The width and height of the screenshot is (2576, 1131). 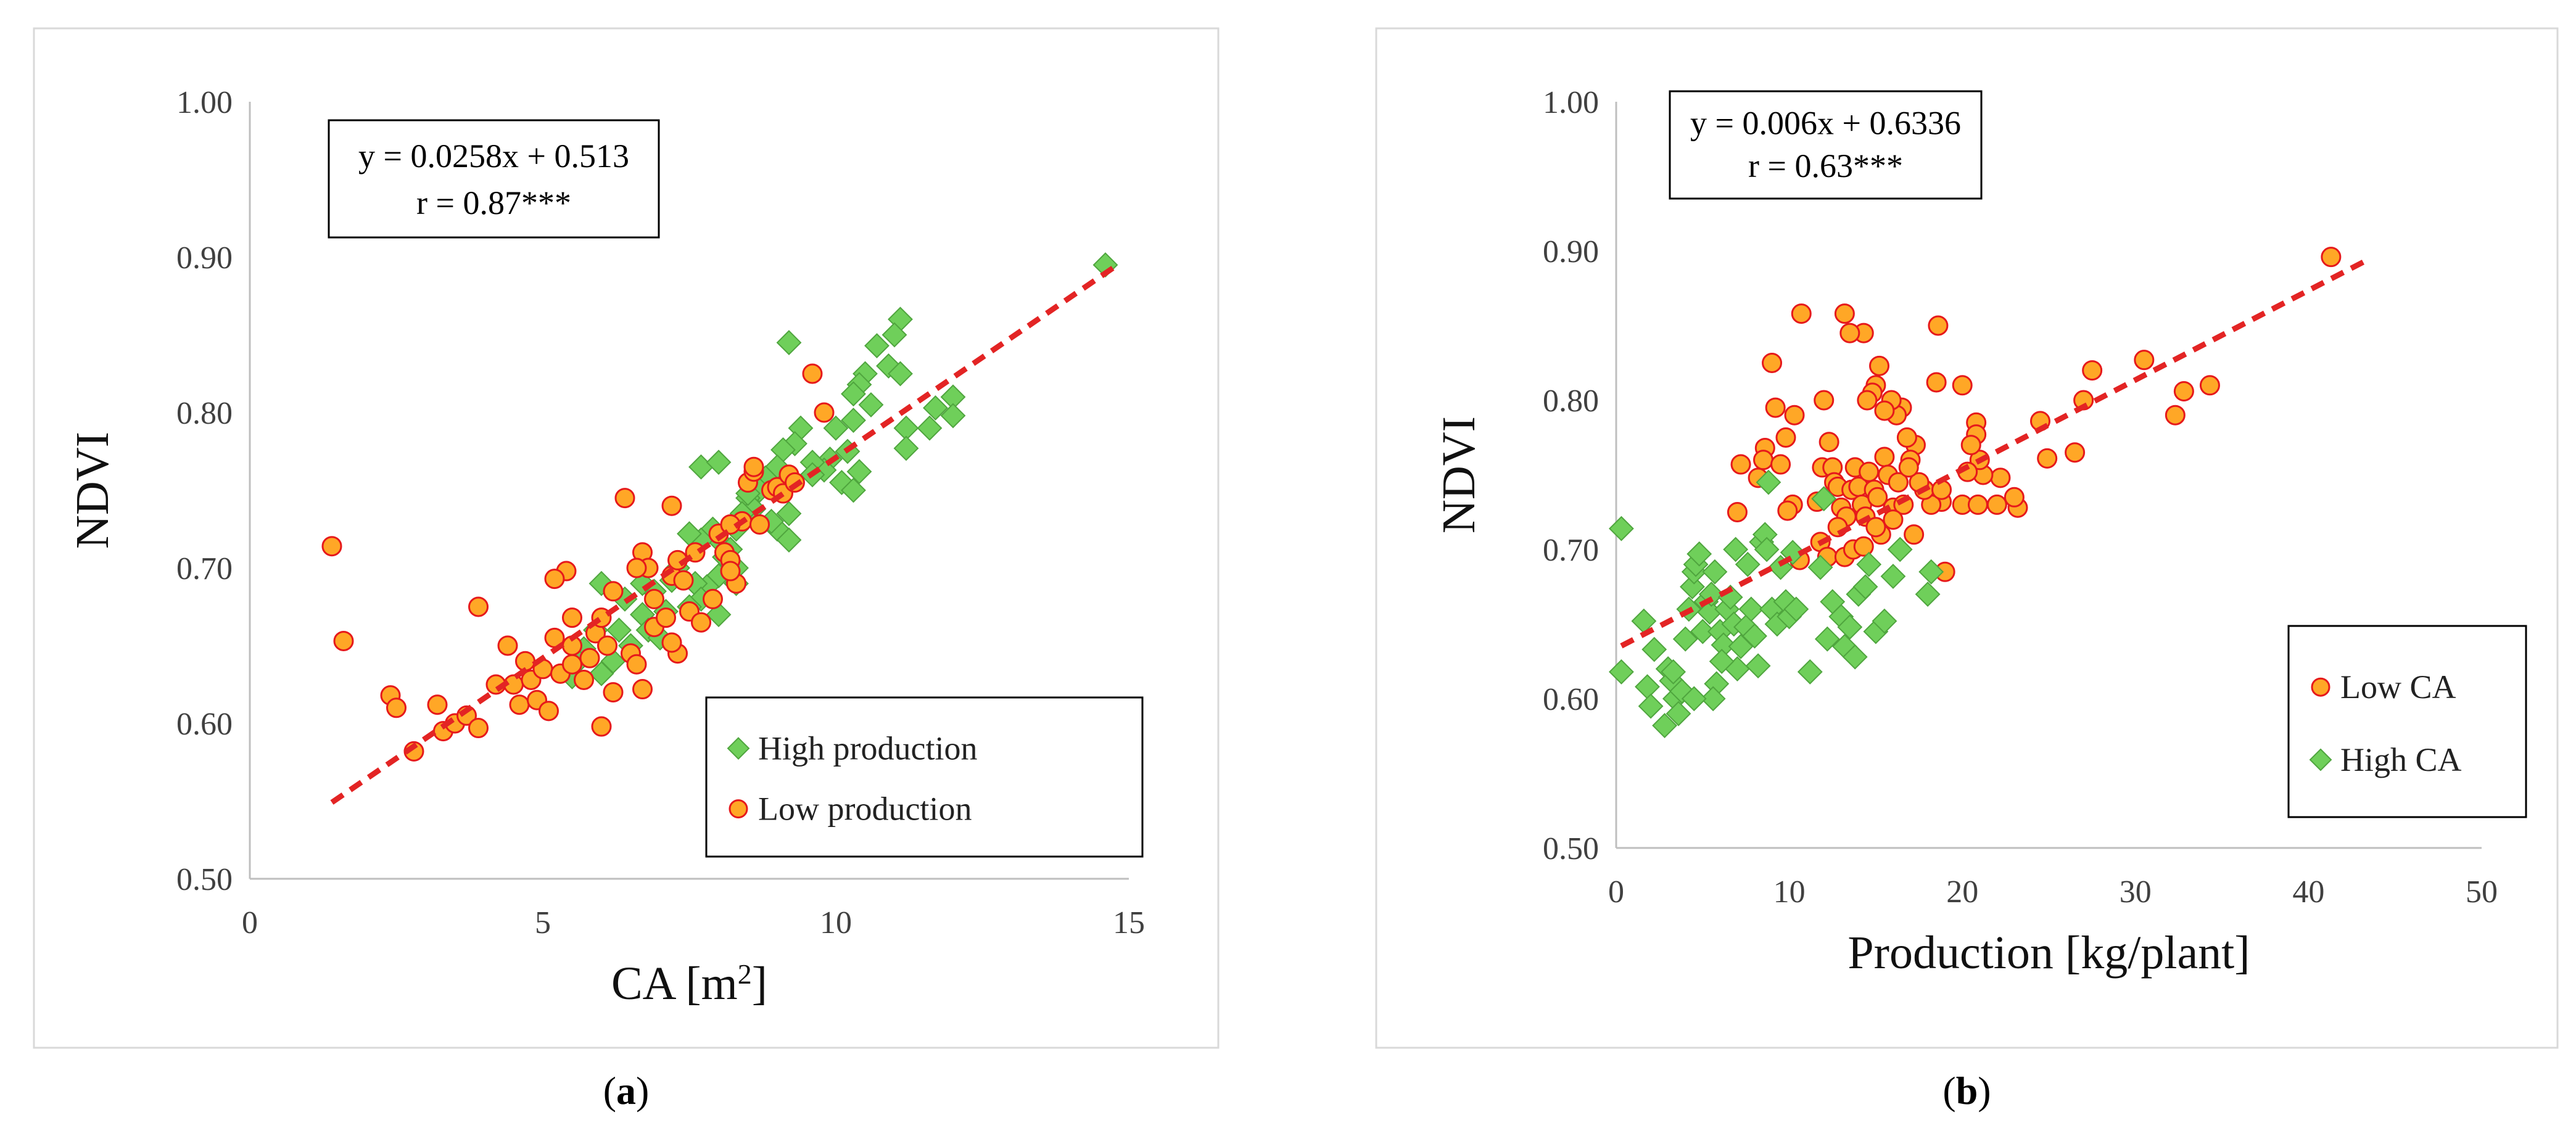 What do you see at coordinates (2048, 953) in the screenshot?
I see `x-axis-label-b: Production [kg/plant]` at bounding box center [2048, 953].